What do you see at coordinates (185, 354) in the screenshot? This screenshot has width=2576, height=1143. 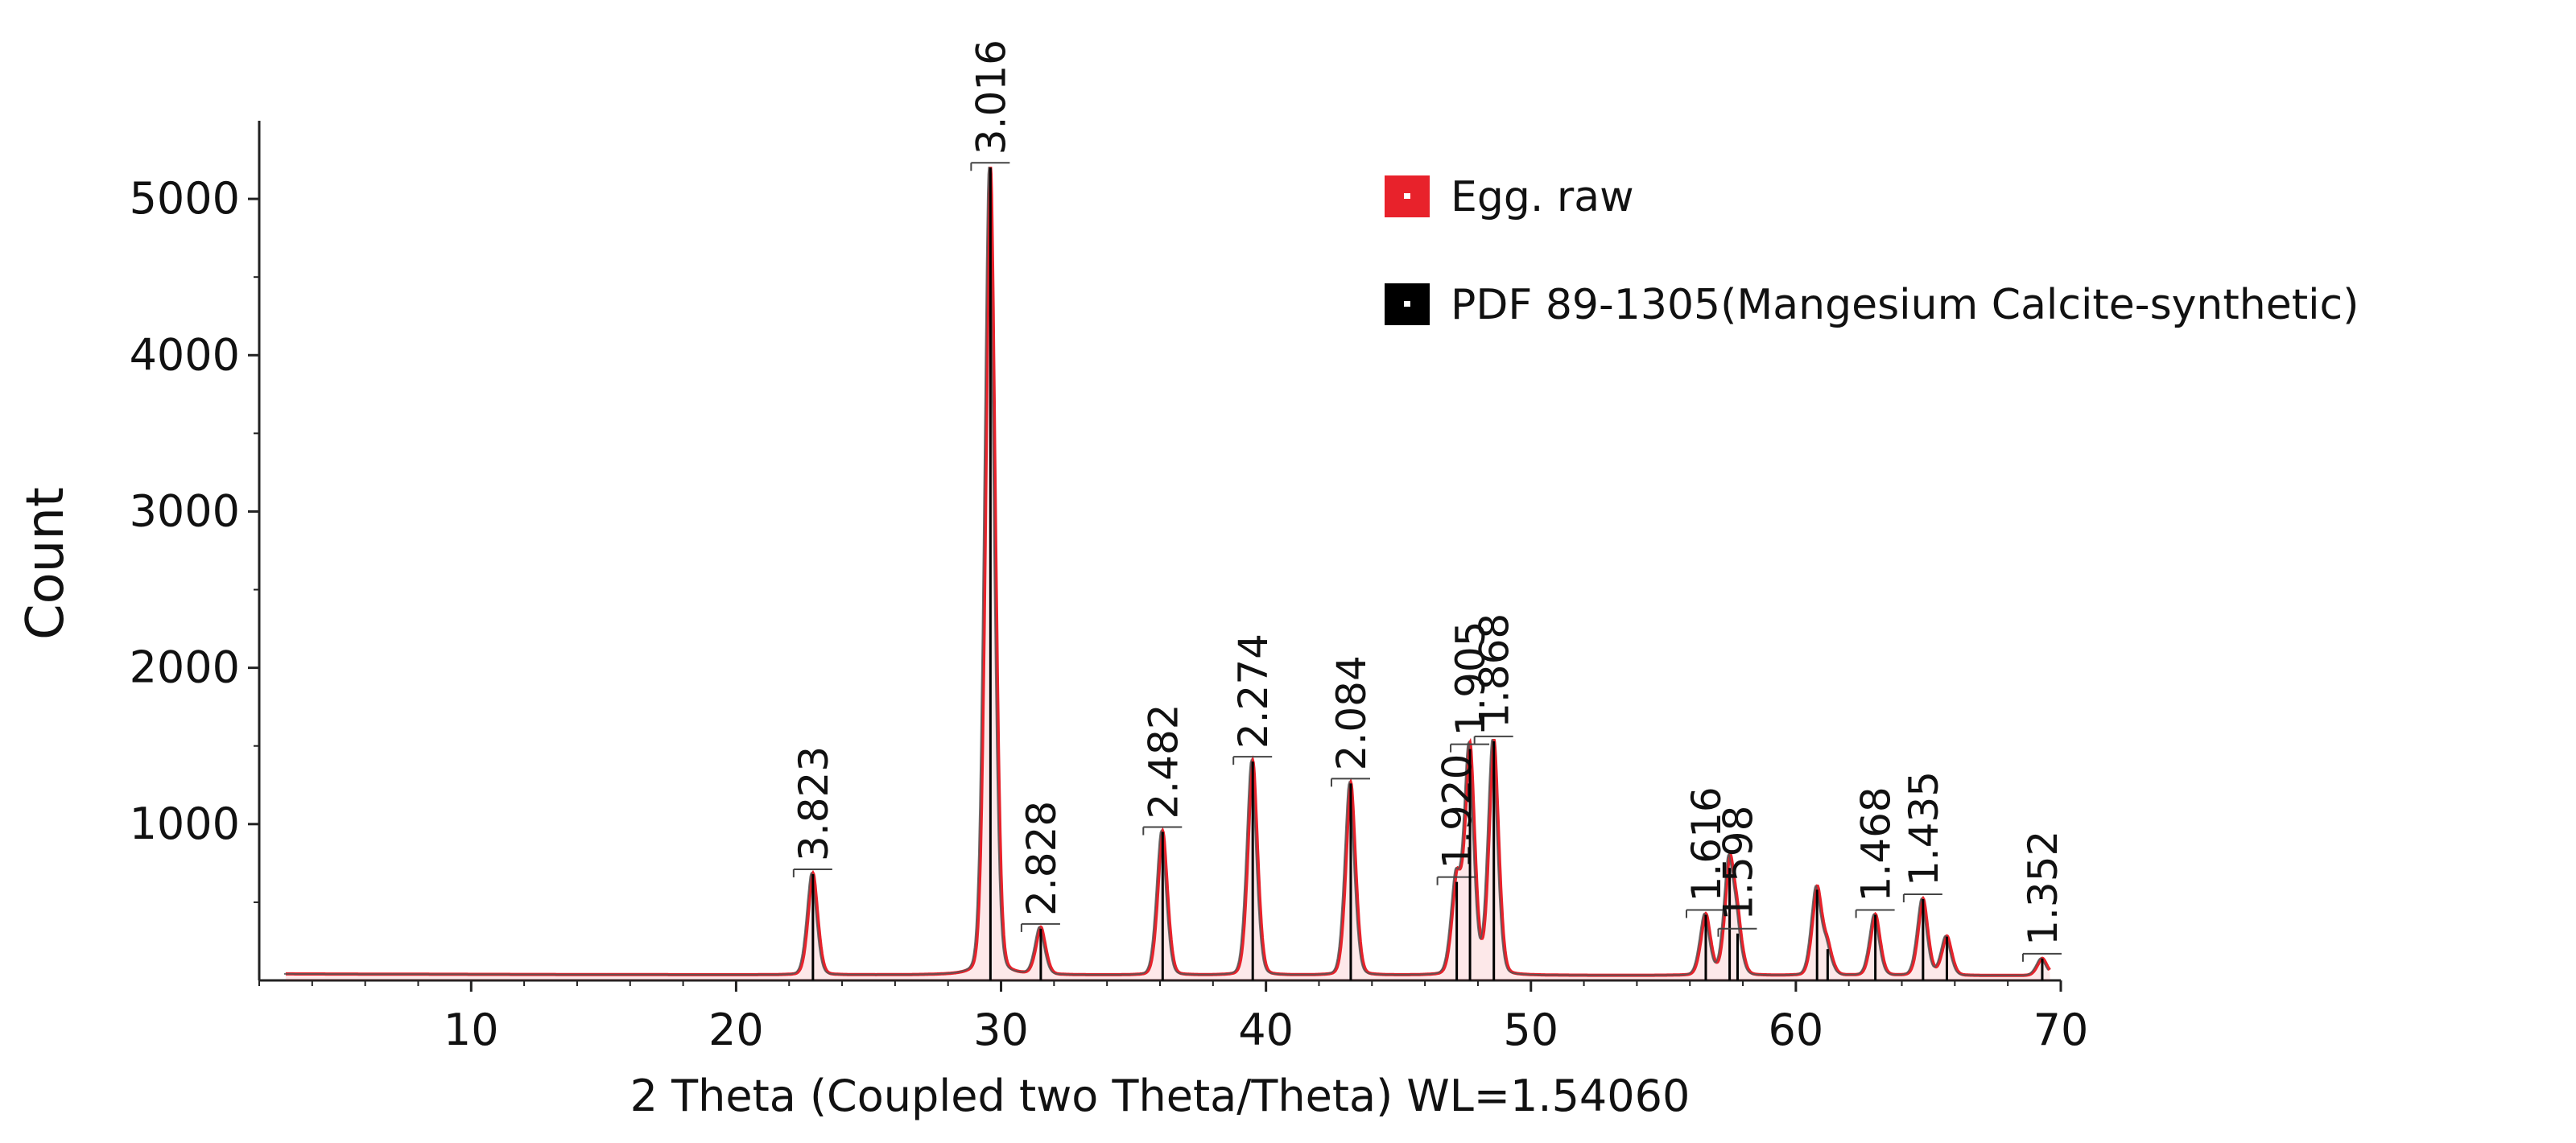 I see `y-tick-label: 4000` at bounding box center [185, 354].